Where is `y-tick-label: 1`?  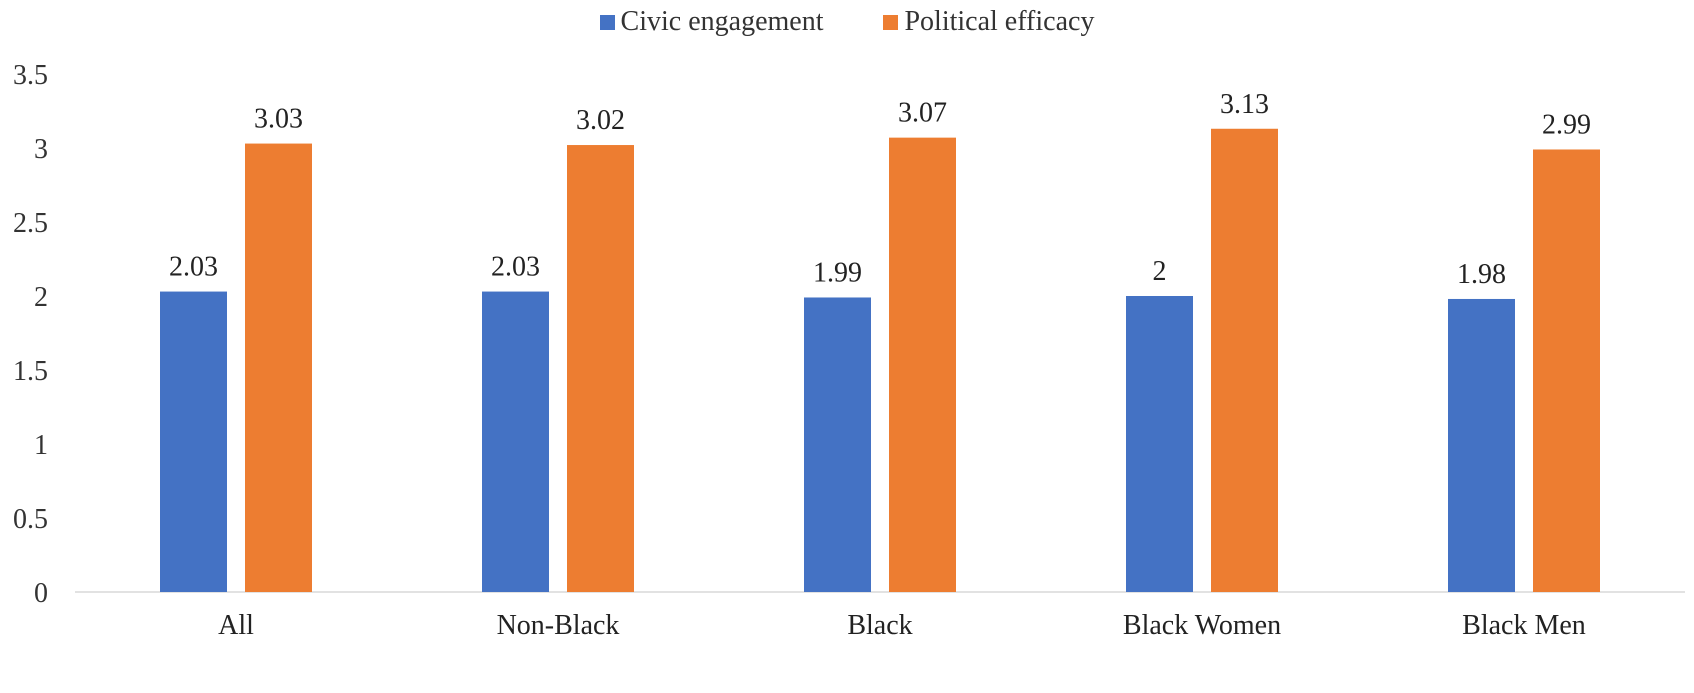 y-tick-label: 1 is located at coordinates (41, 445).